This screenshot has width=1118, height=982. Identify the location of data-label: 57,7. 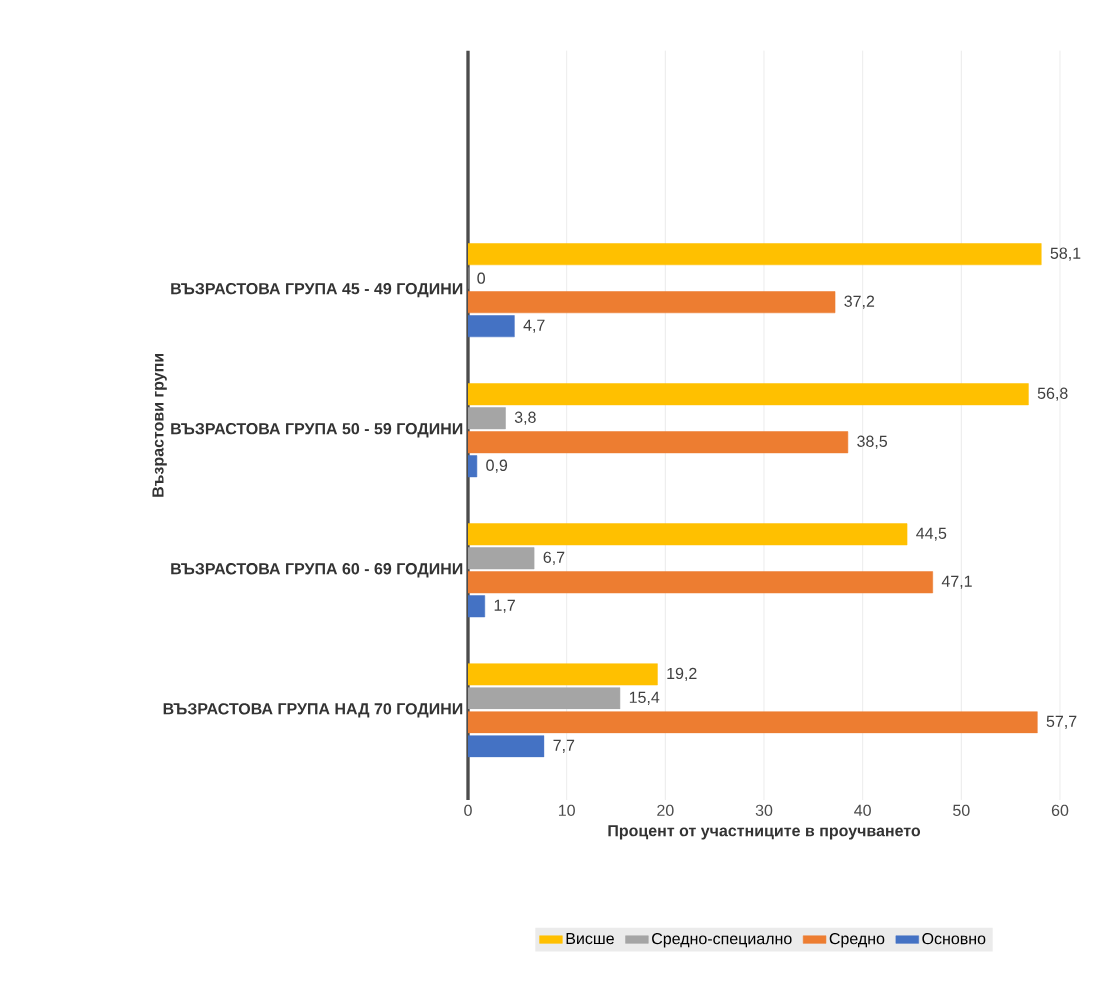
(1061, 722).